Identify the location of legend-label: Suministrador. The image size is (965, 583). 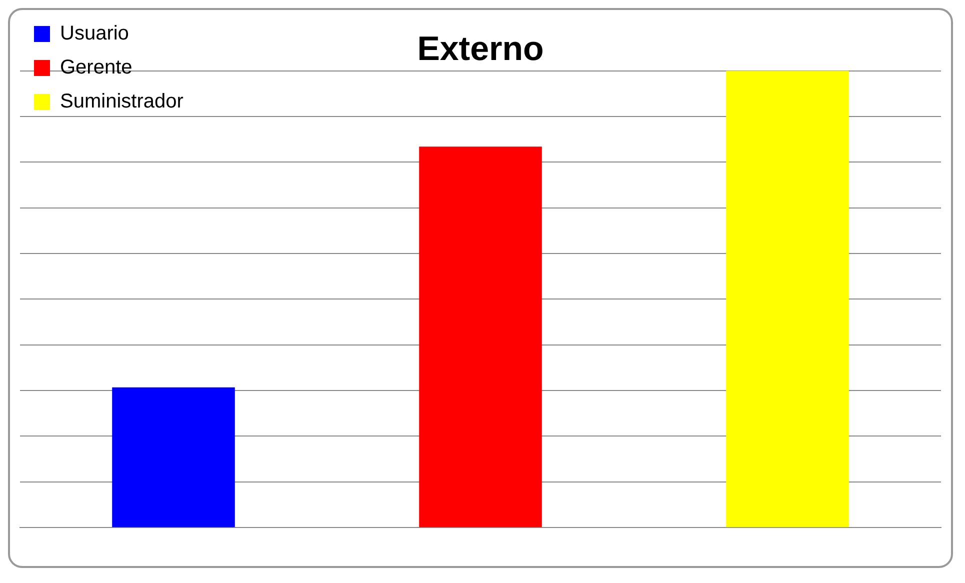
(122, 101).